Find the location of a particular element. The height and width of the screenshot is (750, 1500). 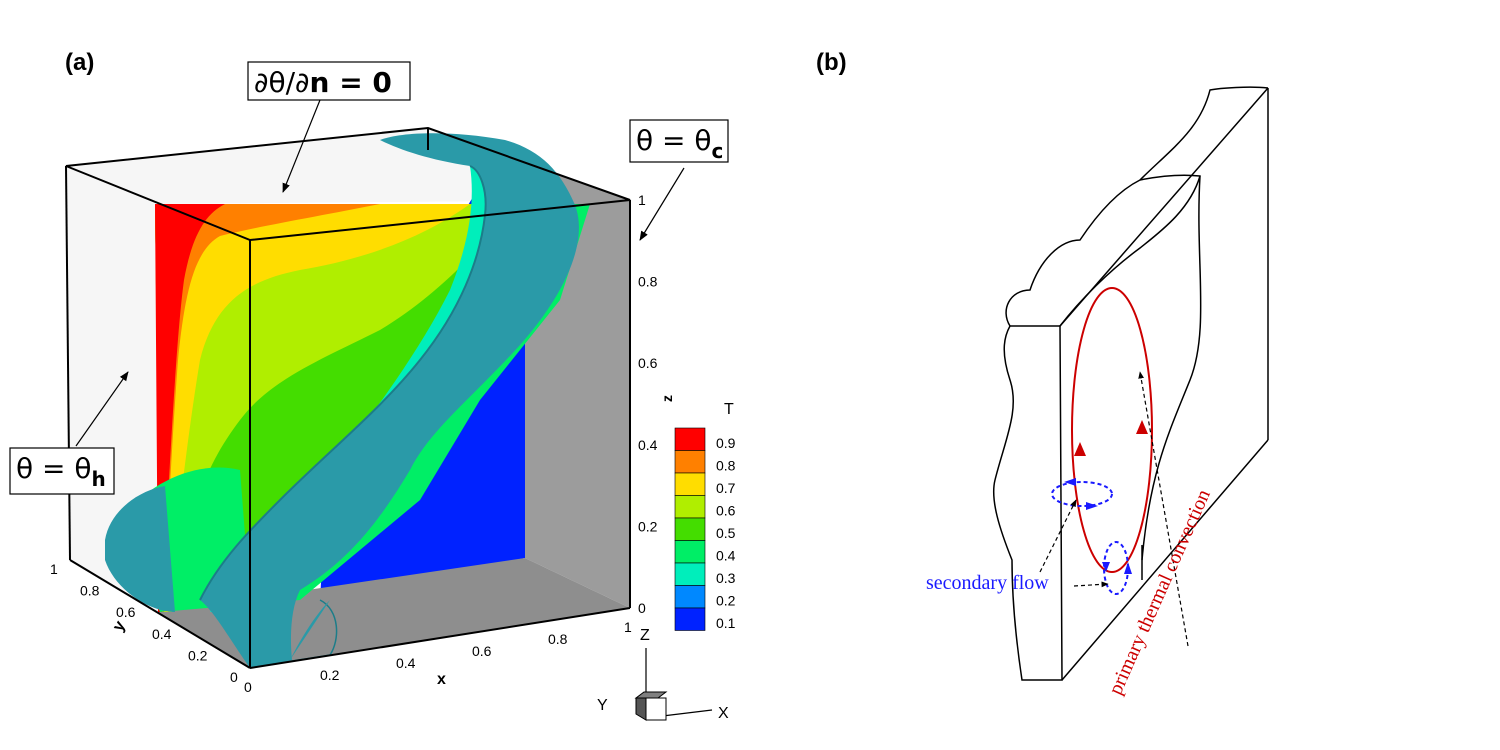

adiabatic-condition: n = 0 is located at coordinates (351, 82).